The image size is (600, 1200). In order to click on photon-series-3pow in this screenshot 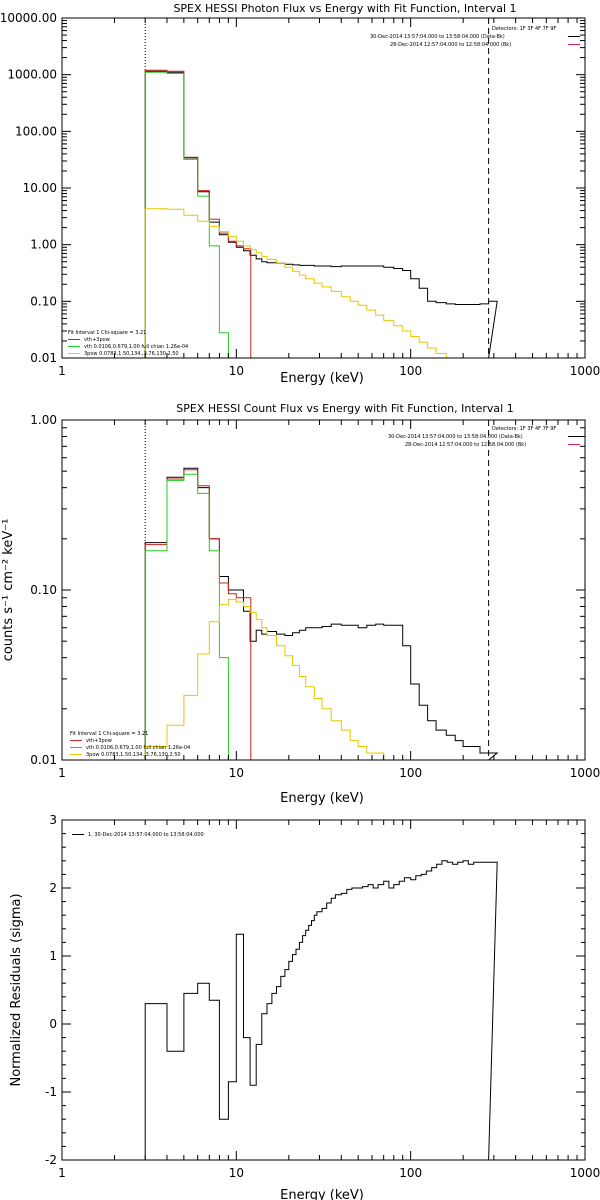, I will do `click(300, 283)`.